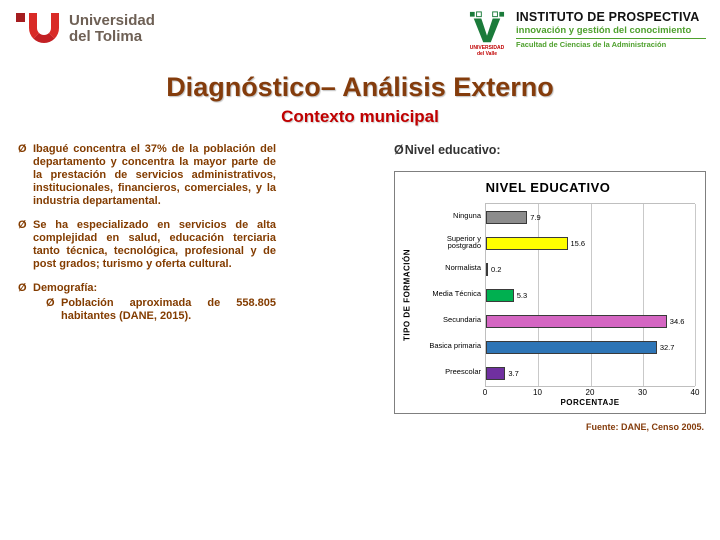  I want to click on bar-value-label: 0.2, so click(496, 269).